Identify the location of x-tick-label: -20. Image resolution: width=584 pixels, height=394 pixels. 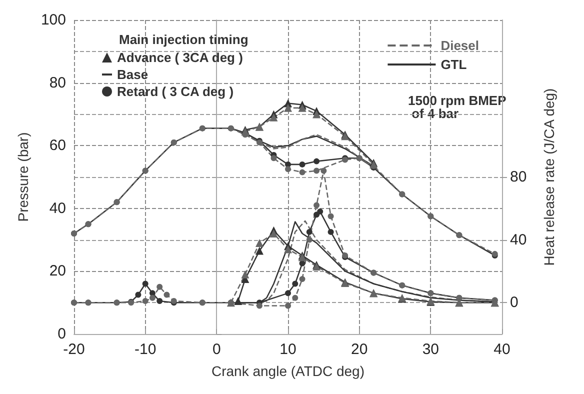
(74, 349).